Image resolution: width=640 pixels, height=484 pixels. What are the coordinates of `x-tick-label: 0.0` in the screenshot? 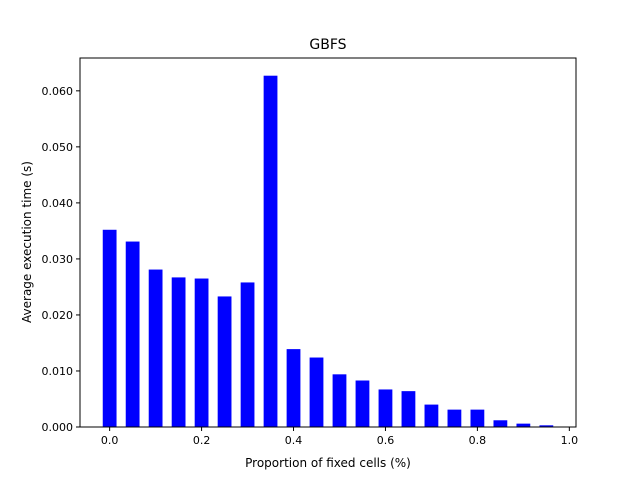 It's located at (110, 440).